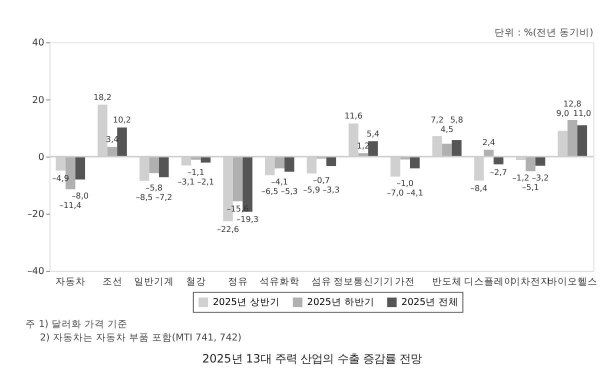 The width and height of the screenshot is (600, 377). I want to click on data-label: –1,0, so click(405, 183).